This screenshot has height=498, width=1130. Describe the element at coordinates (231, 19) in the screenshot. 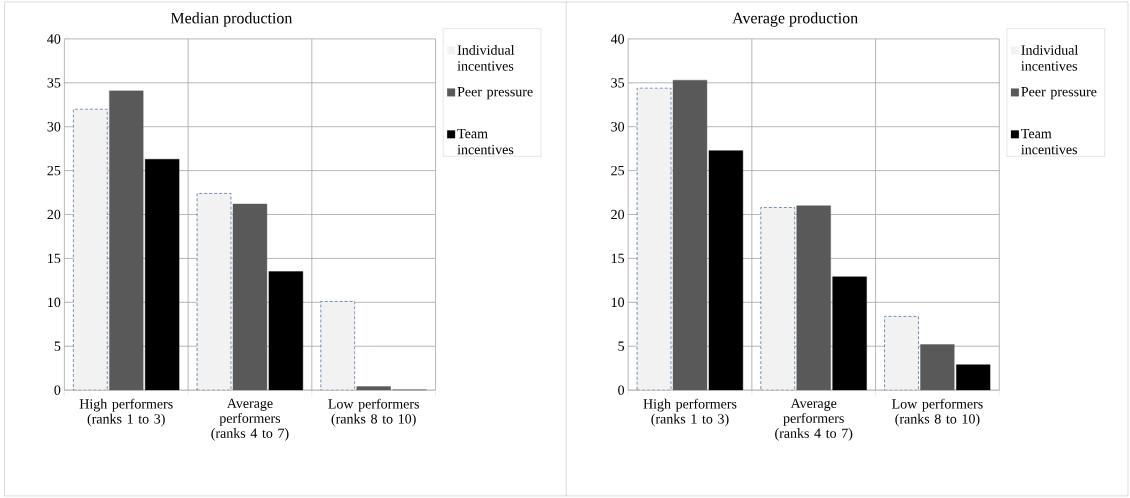

I see `chart-title: Median production` at that location.